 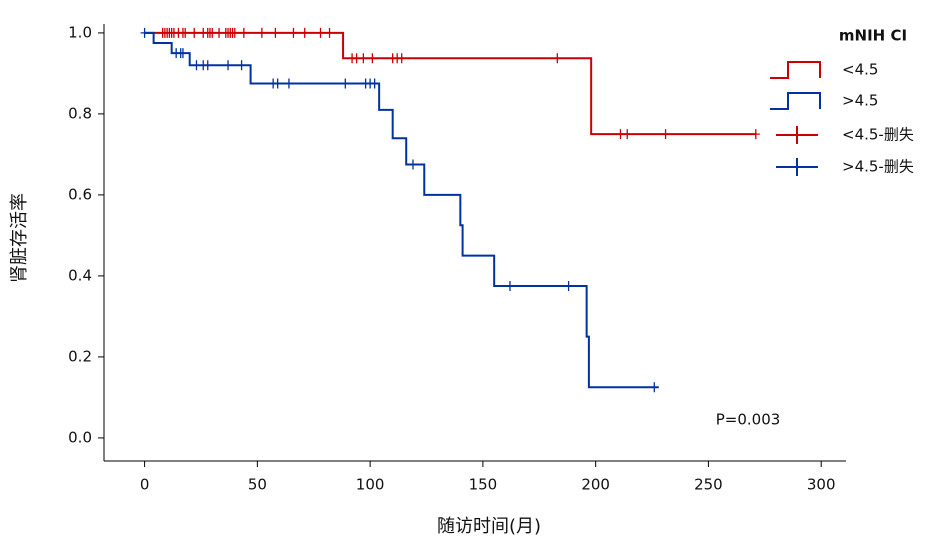 What do you see at coordinates (489, 526) in the screenshot?
I see `x-axis-label: 随访时间(月)` at bounding box center [489, 526].